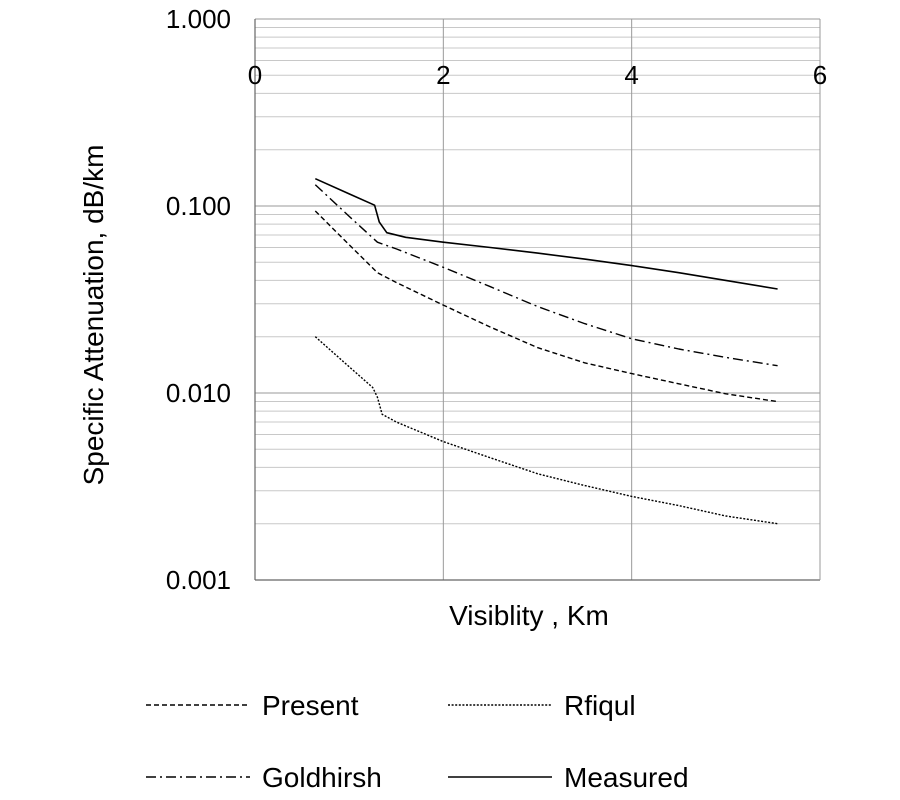 This screenshot has height=800, width=900. Describe the element at coordinates (626, 777) in the screenshot. I see `legend-label-measured: Measured` at that location.